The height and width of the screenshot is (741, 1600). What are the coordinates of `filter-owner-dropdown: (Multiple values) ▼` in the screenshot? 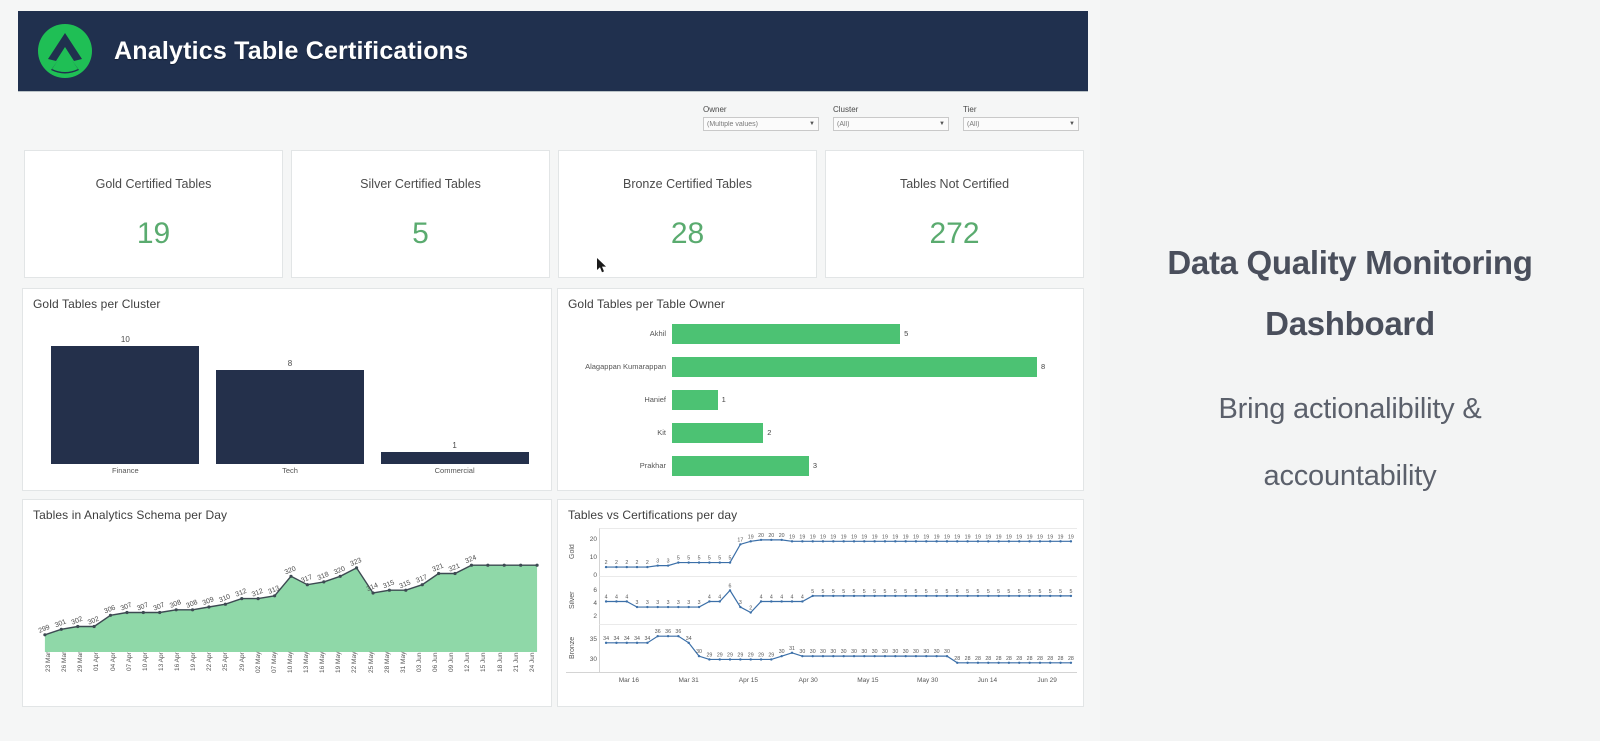 It's located at (761, 124).